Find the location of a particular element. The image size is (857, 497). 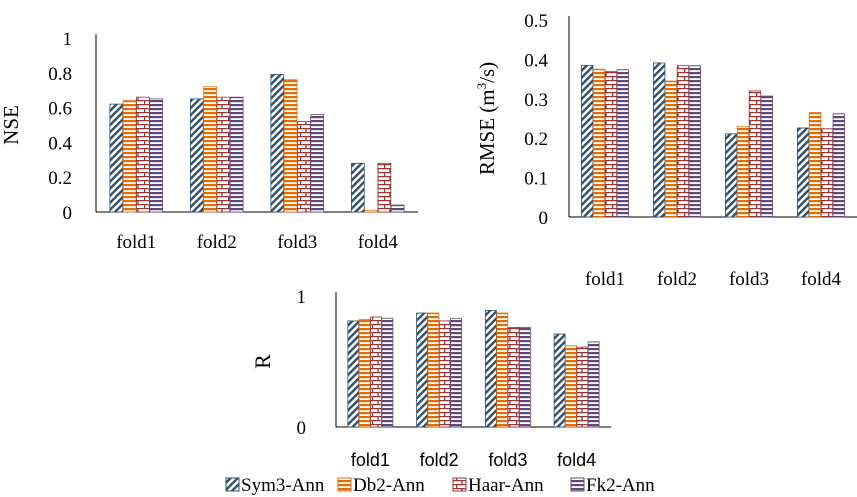

y-tick-label: 0.8 is located at coordinates (60, 74).